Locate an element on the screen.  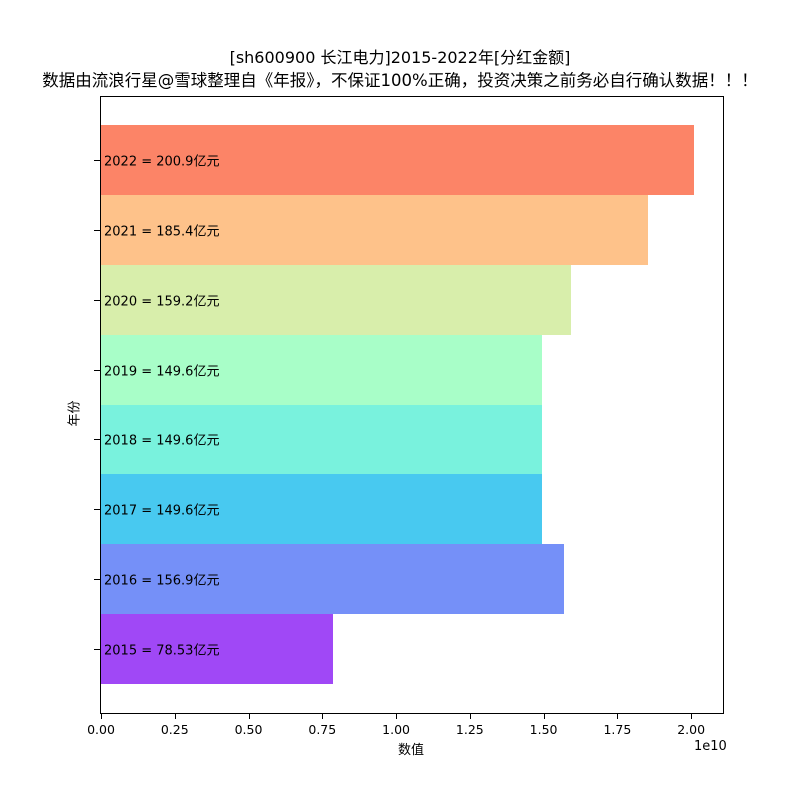
x-tick-0.50 is located at coordinates (249, 716).